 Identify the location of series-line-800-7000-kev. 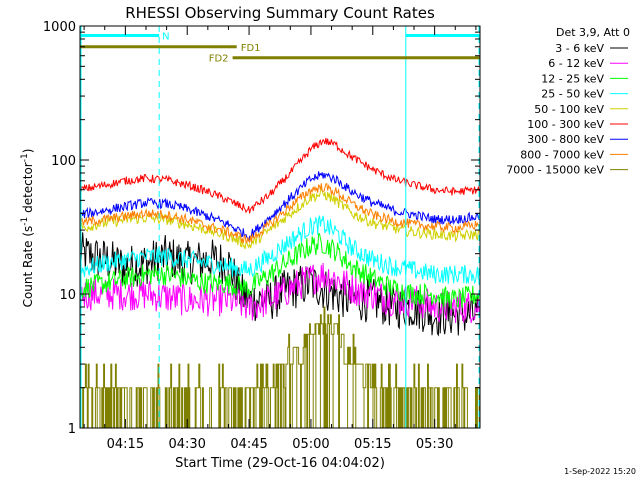
(280, 213).